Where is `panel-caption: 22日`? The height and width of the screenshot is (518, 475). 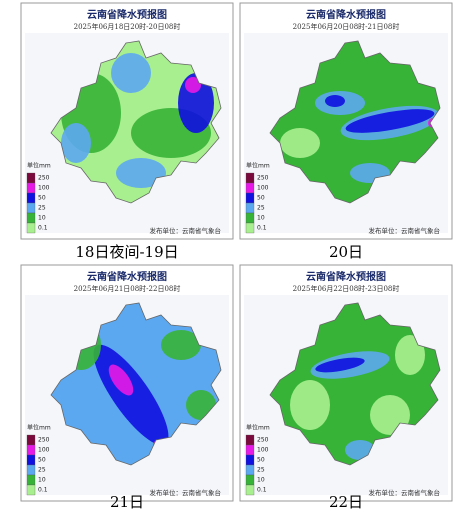 panel-caption: 22日 is located at coordinates (346, 502).